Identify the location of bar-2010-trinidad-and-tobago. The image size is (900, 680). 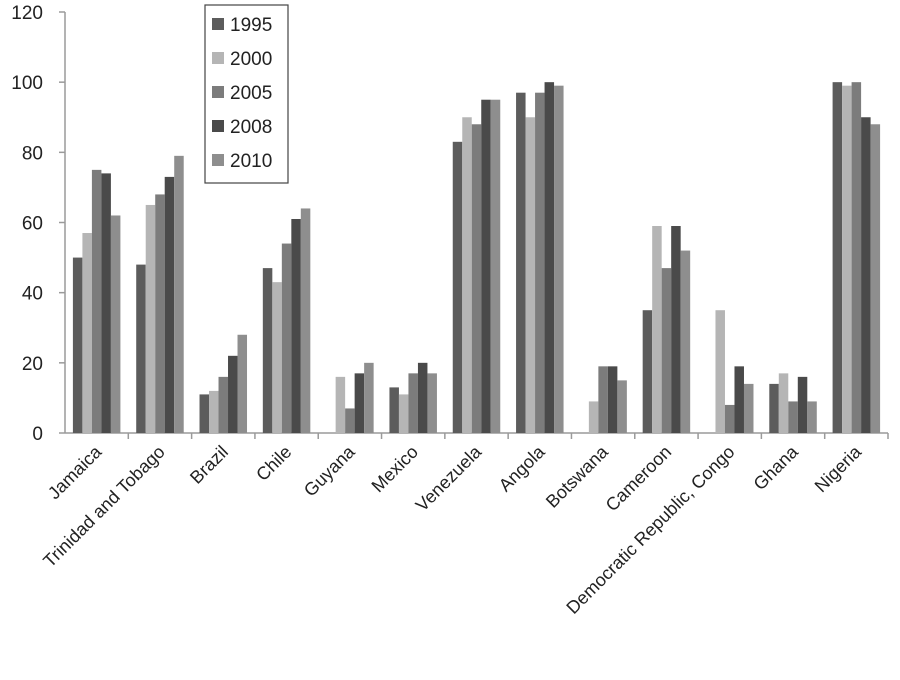
(179, 294).